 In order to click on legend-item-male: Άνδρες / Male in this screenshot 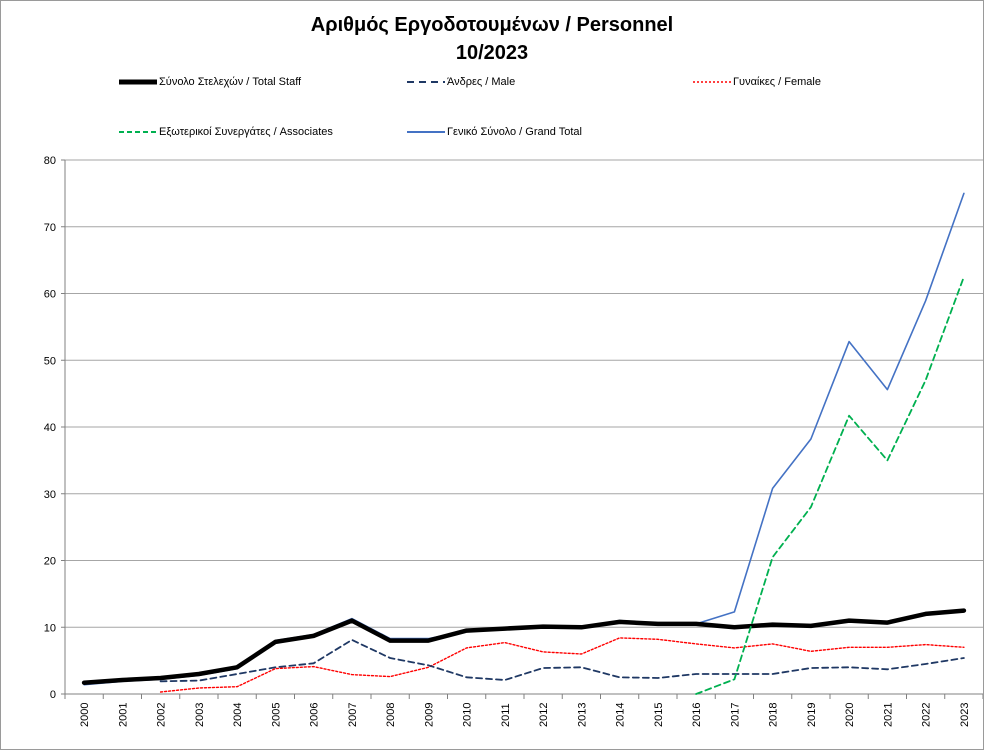, I will do `click(461, 82)`.